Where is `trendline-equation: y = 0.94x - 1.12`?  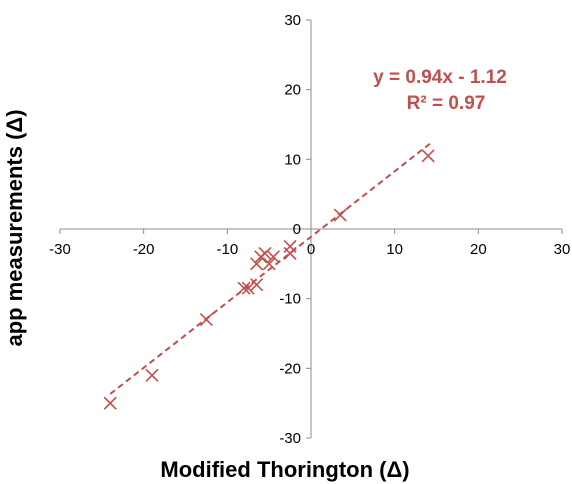
trendline-equation: y = 0.94x - 1.12 is located at coordinates (440, 77).